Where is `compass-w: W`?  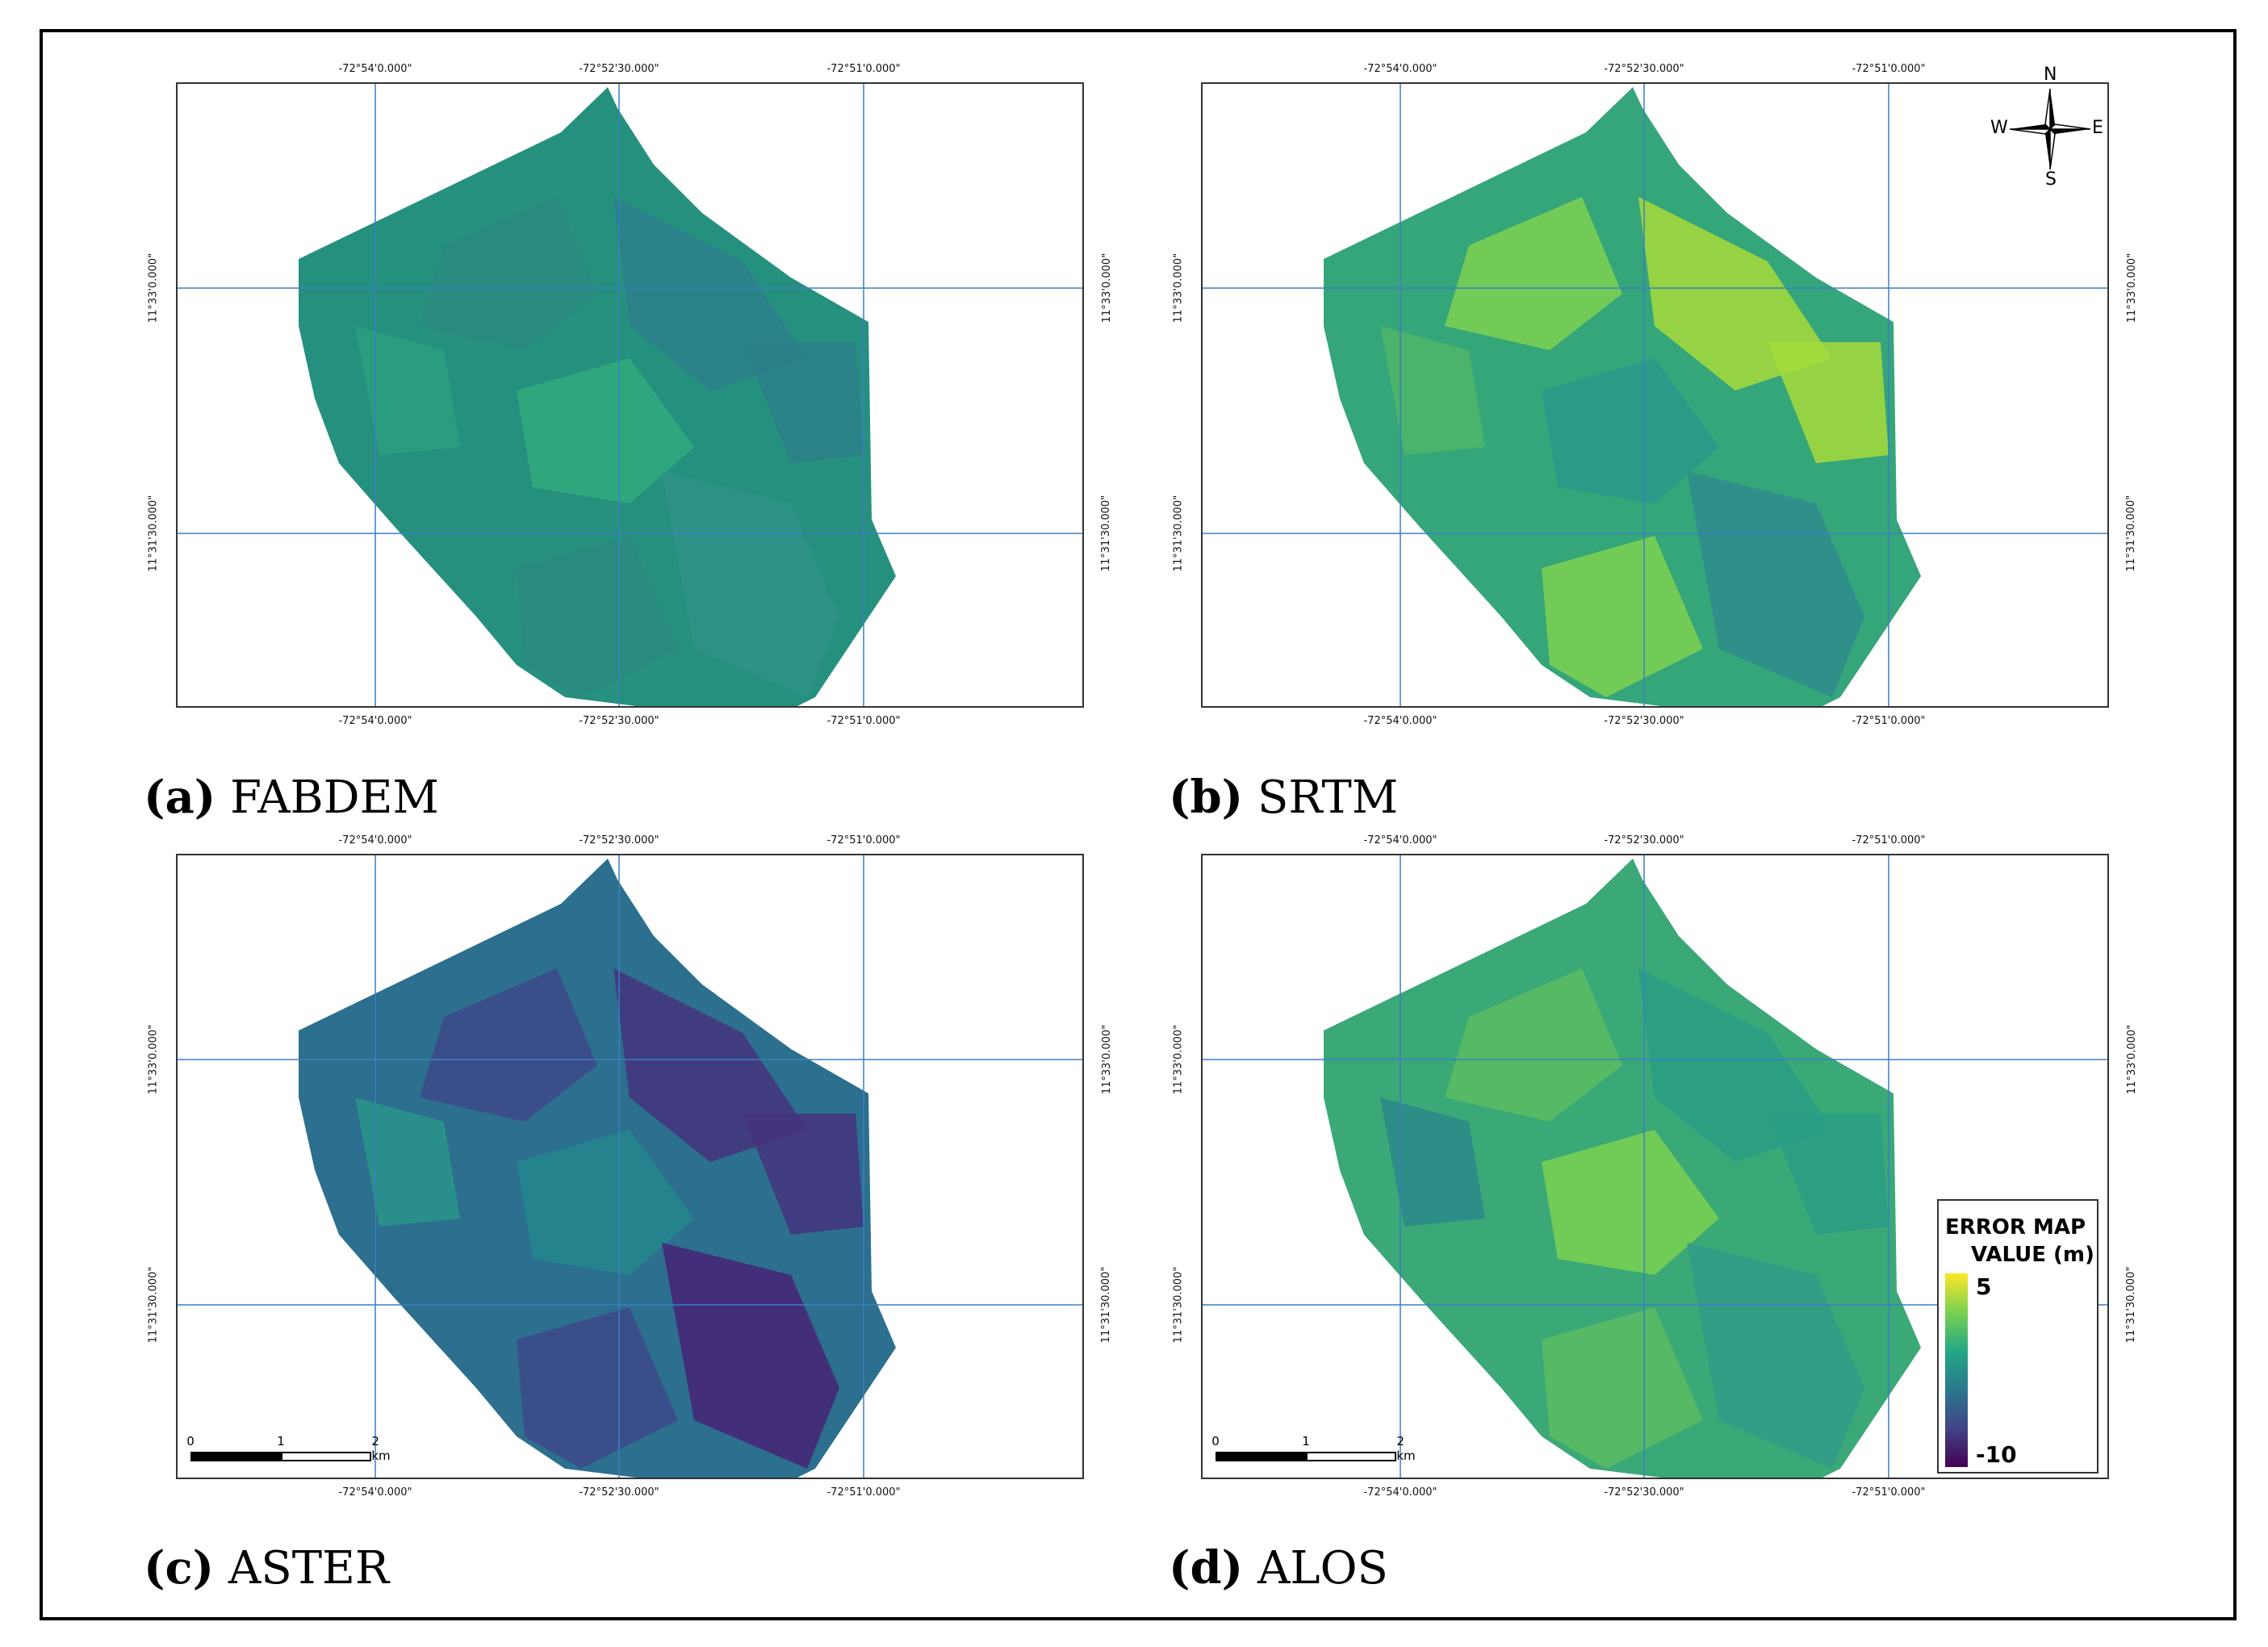 compass-w: W is located at coordinates (1999, 128).